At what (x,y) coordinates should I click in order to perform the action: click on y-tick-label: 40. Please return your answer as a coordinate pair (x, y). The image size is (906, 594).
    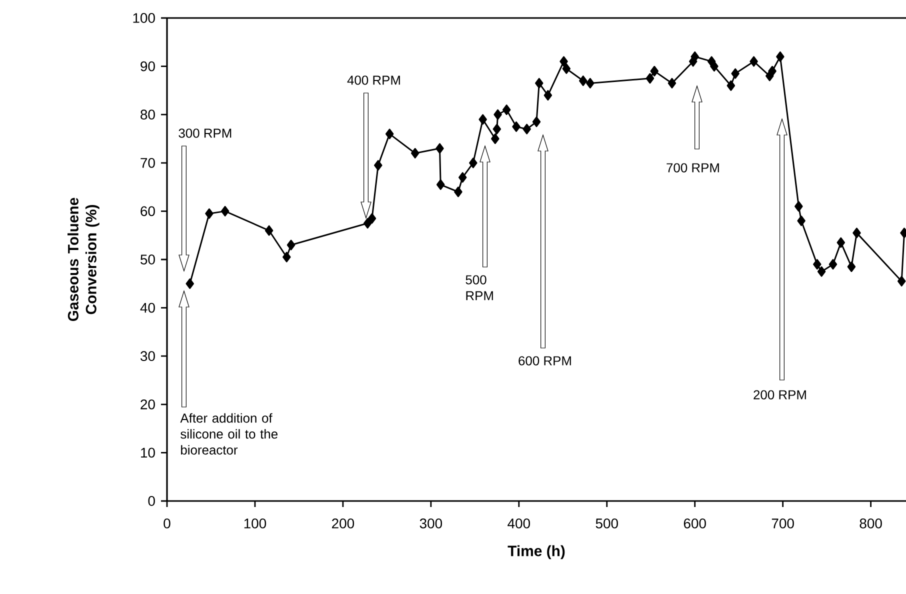
    Looking at the image, I should click on (147, 307).